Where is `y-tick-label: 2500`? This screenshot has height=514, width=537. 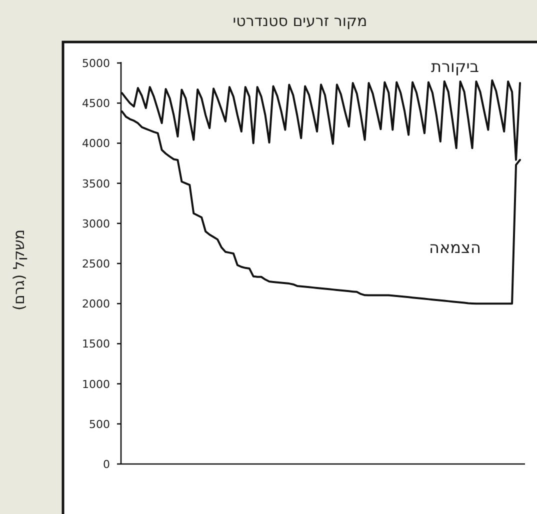
y-tick-label: 2500 is located at coordinates (96, 264).